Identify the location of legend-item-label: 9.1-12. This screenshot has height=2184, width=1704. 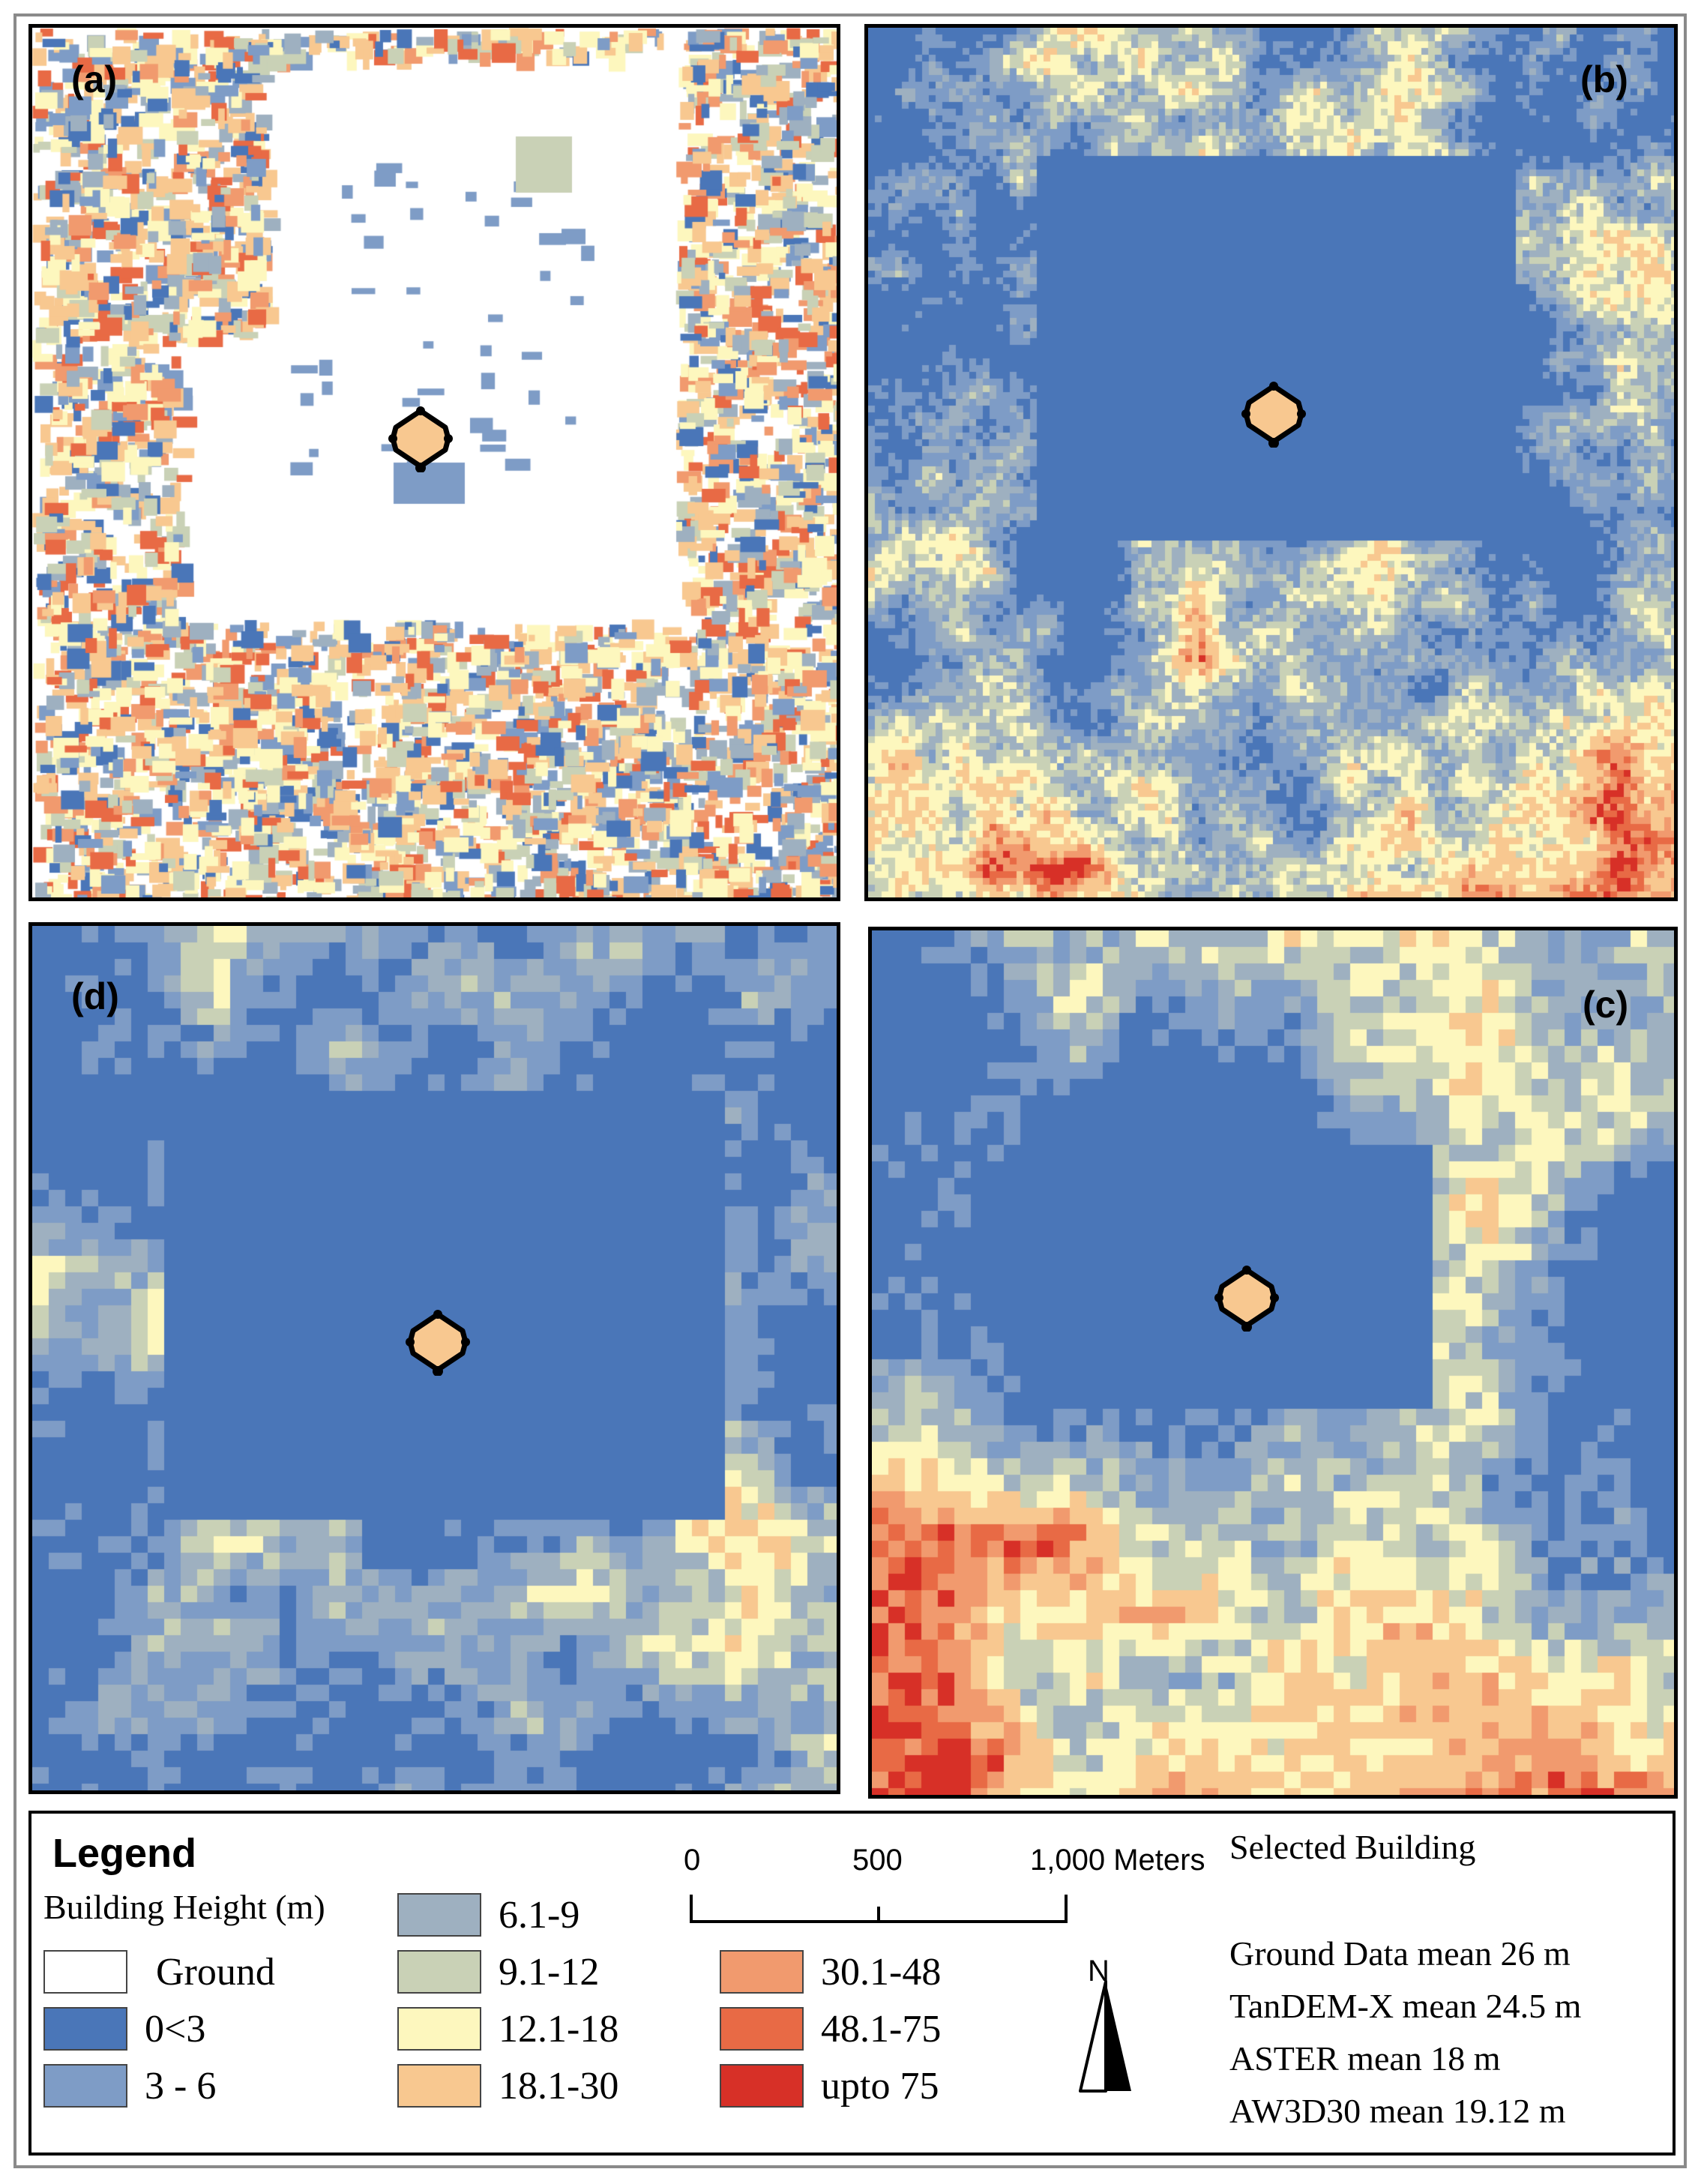
(549, 1972).